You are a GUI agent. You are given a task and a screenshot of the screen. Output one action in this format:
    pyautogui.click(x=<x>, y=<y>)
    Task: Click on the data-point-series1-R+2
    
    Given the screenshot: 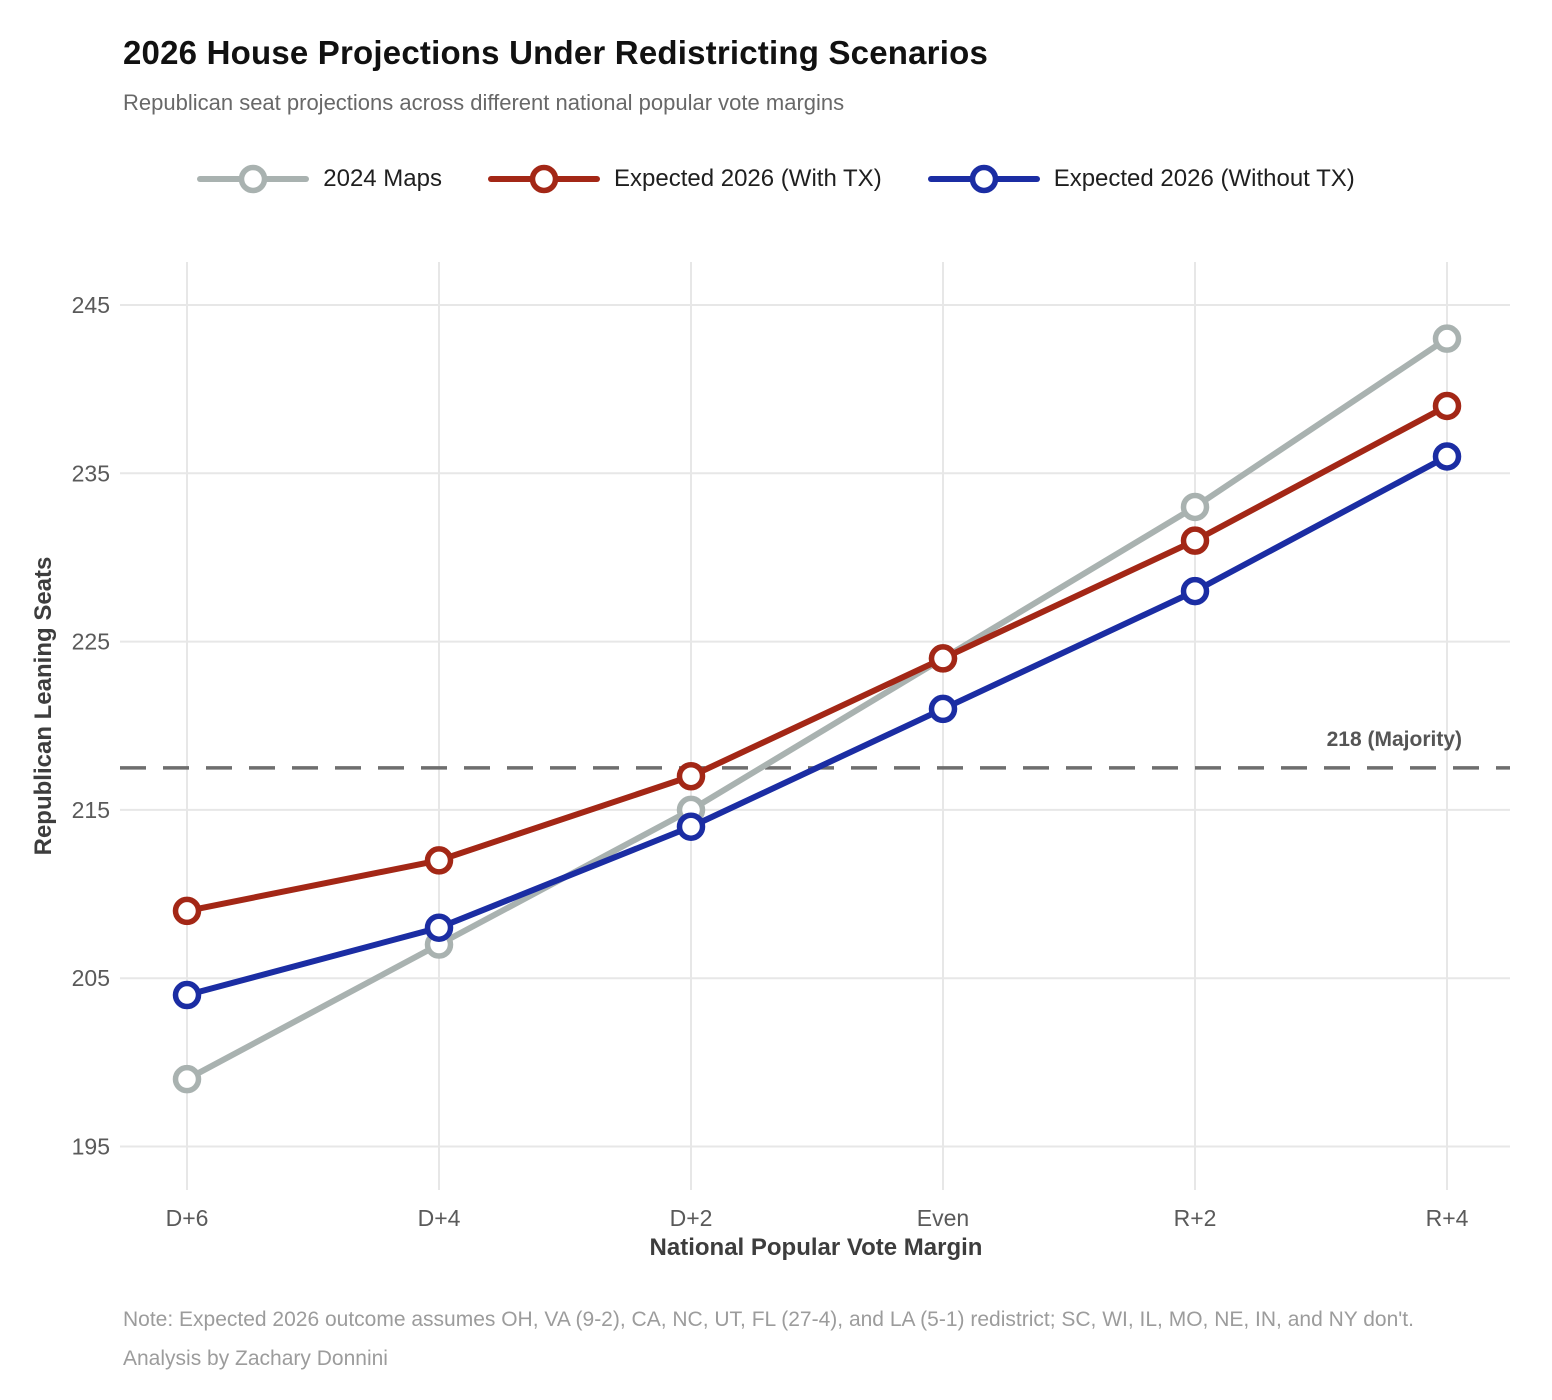 What is the action you would take?
    pyautogui.click(x=1195, y=540)
    